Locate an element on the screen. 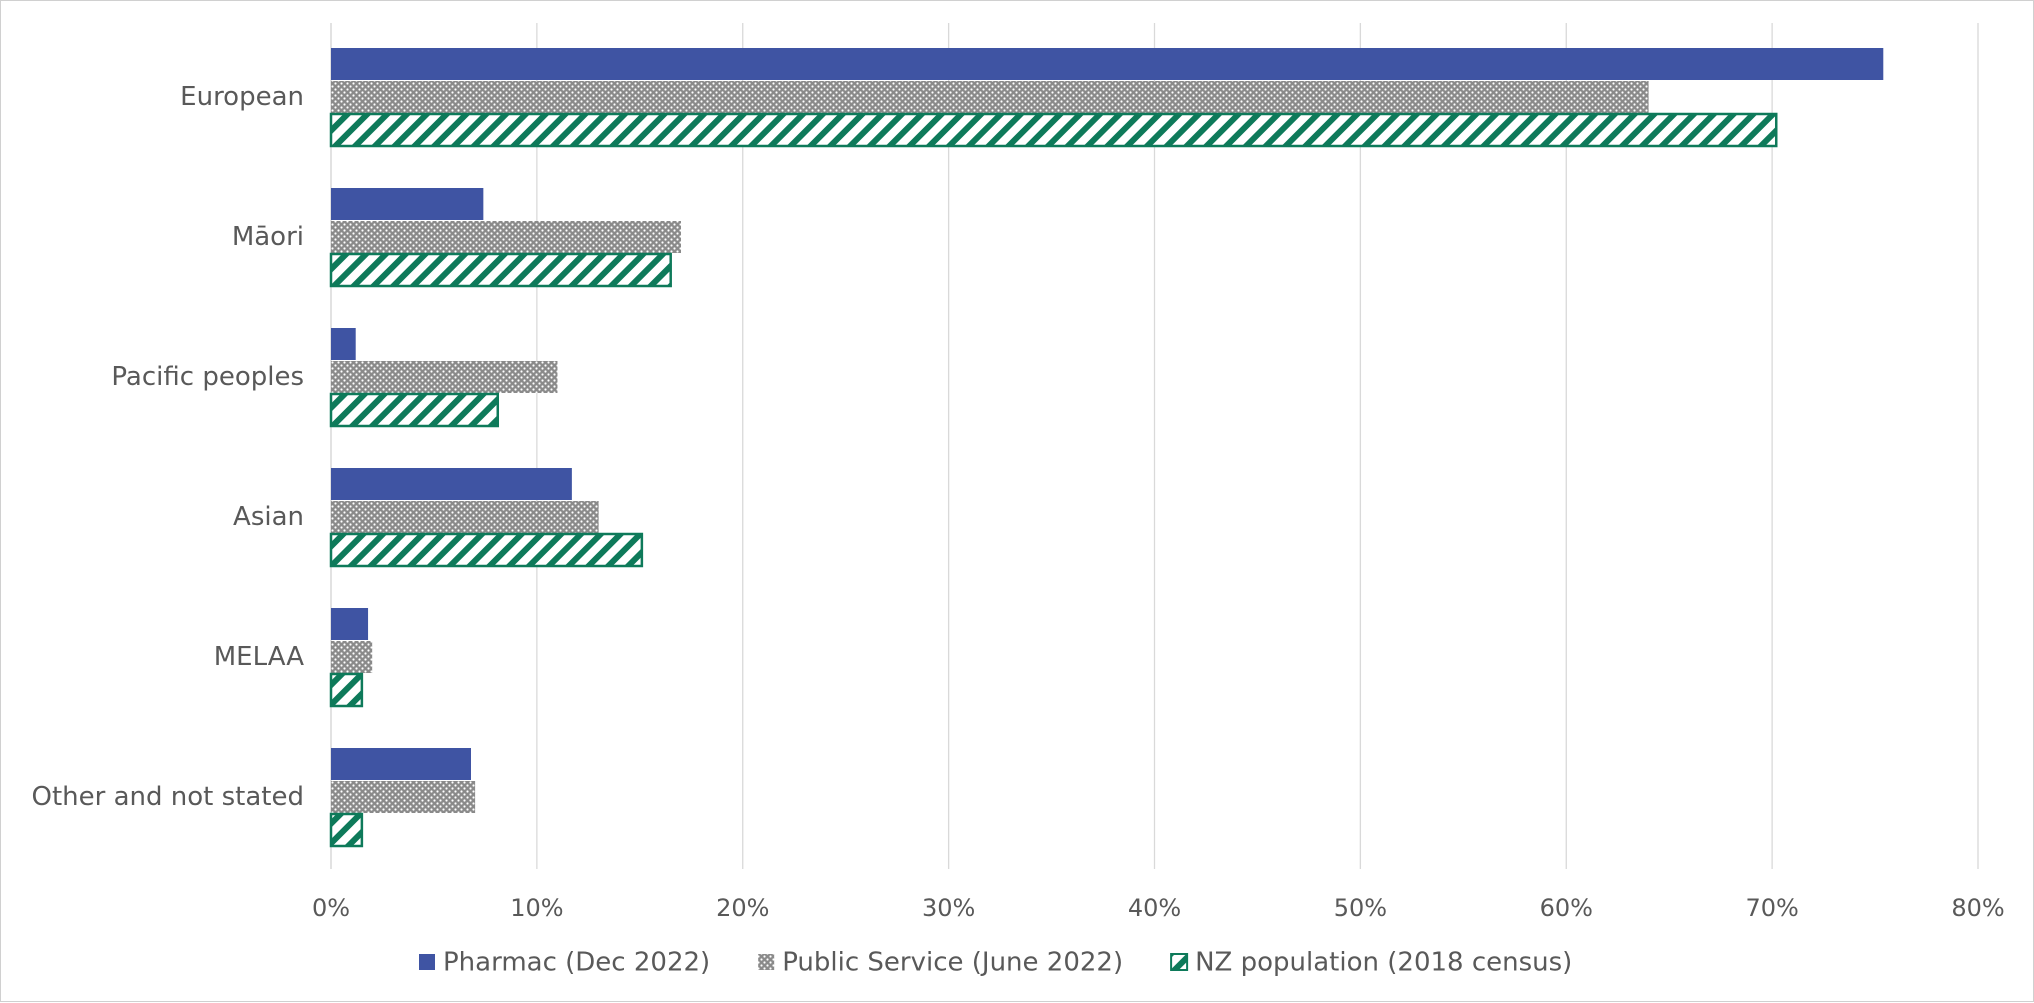 This screenshot has width=2034, height=1003. bar-european-nz-population-2018-census is located at coordinates (1053, 130).